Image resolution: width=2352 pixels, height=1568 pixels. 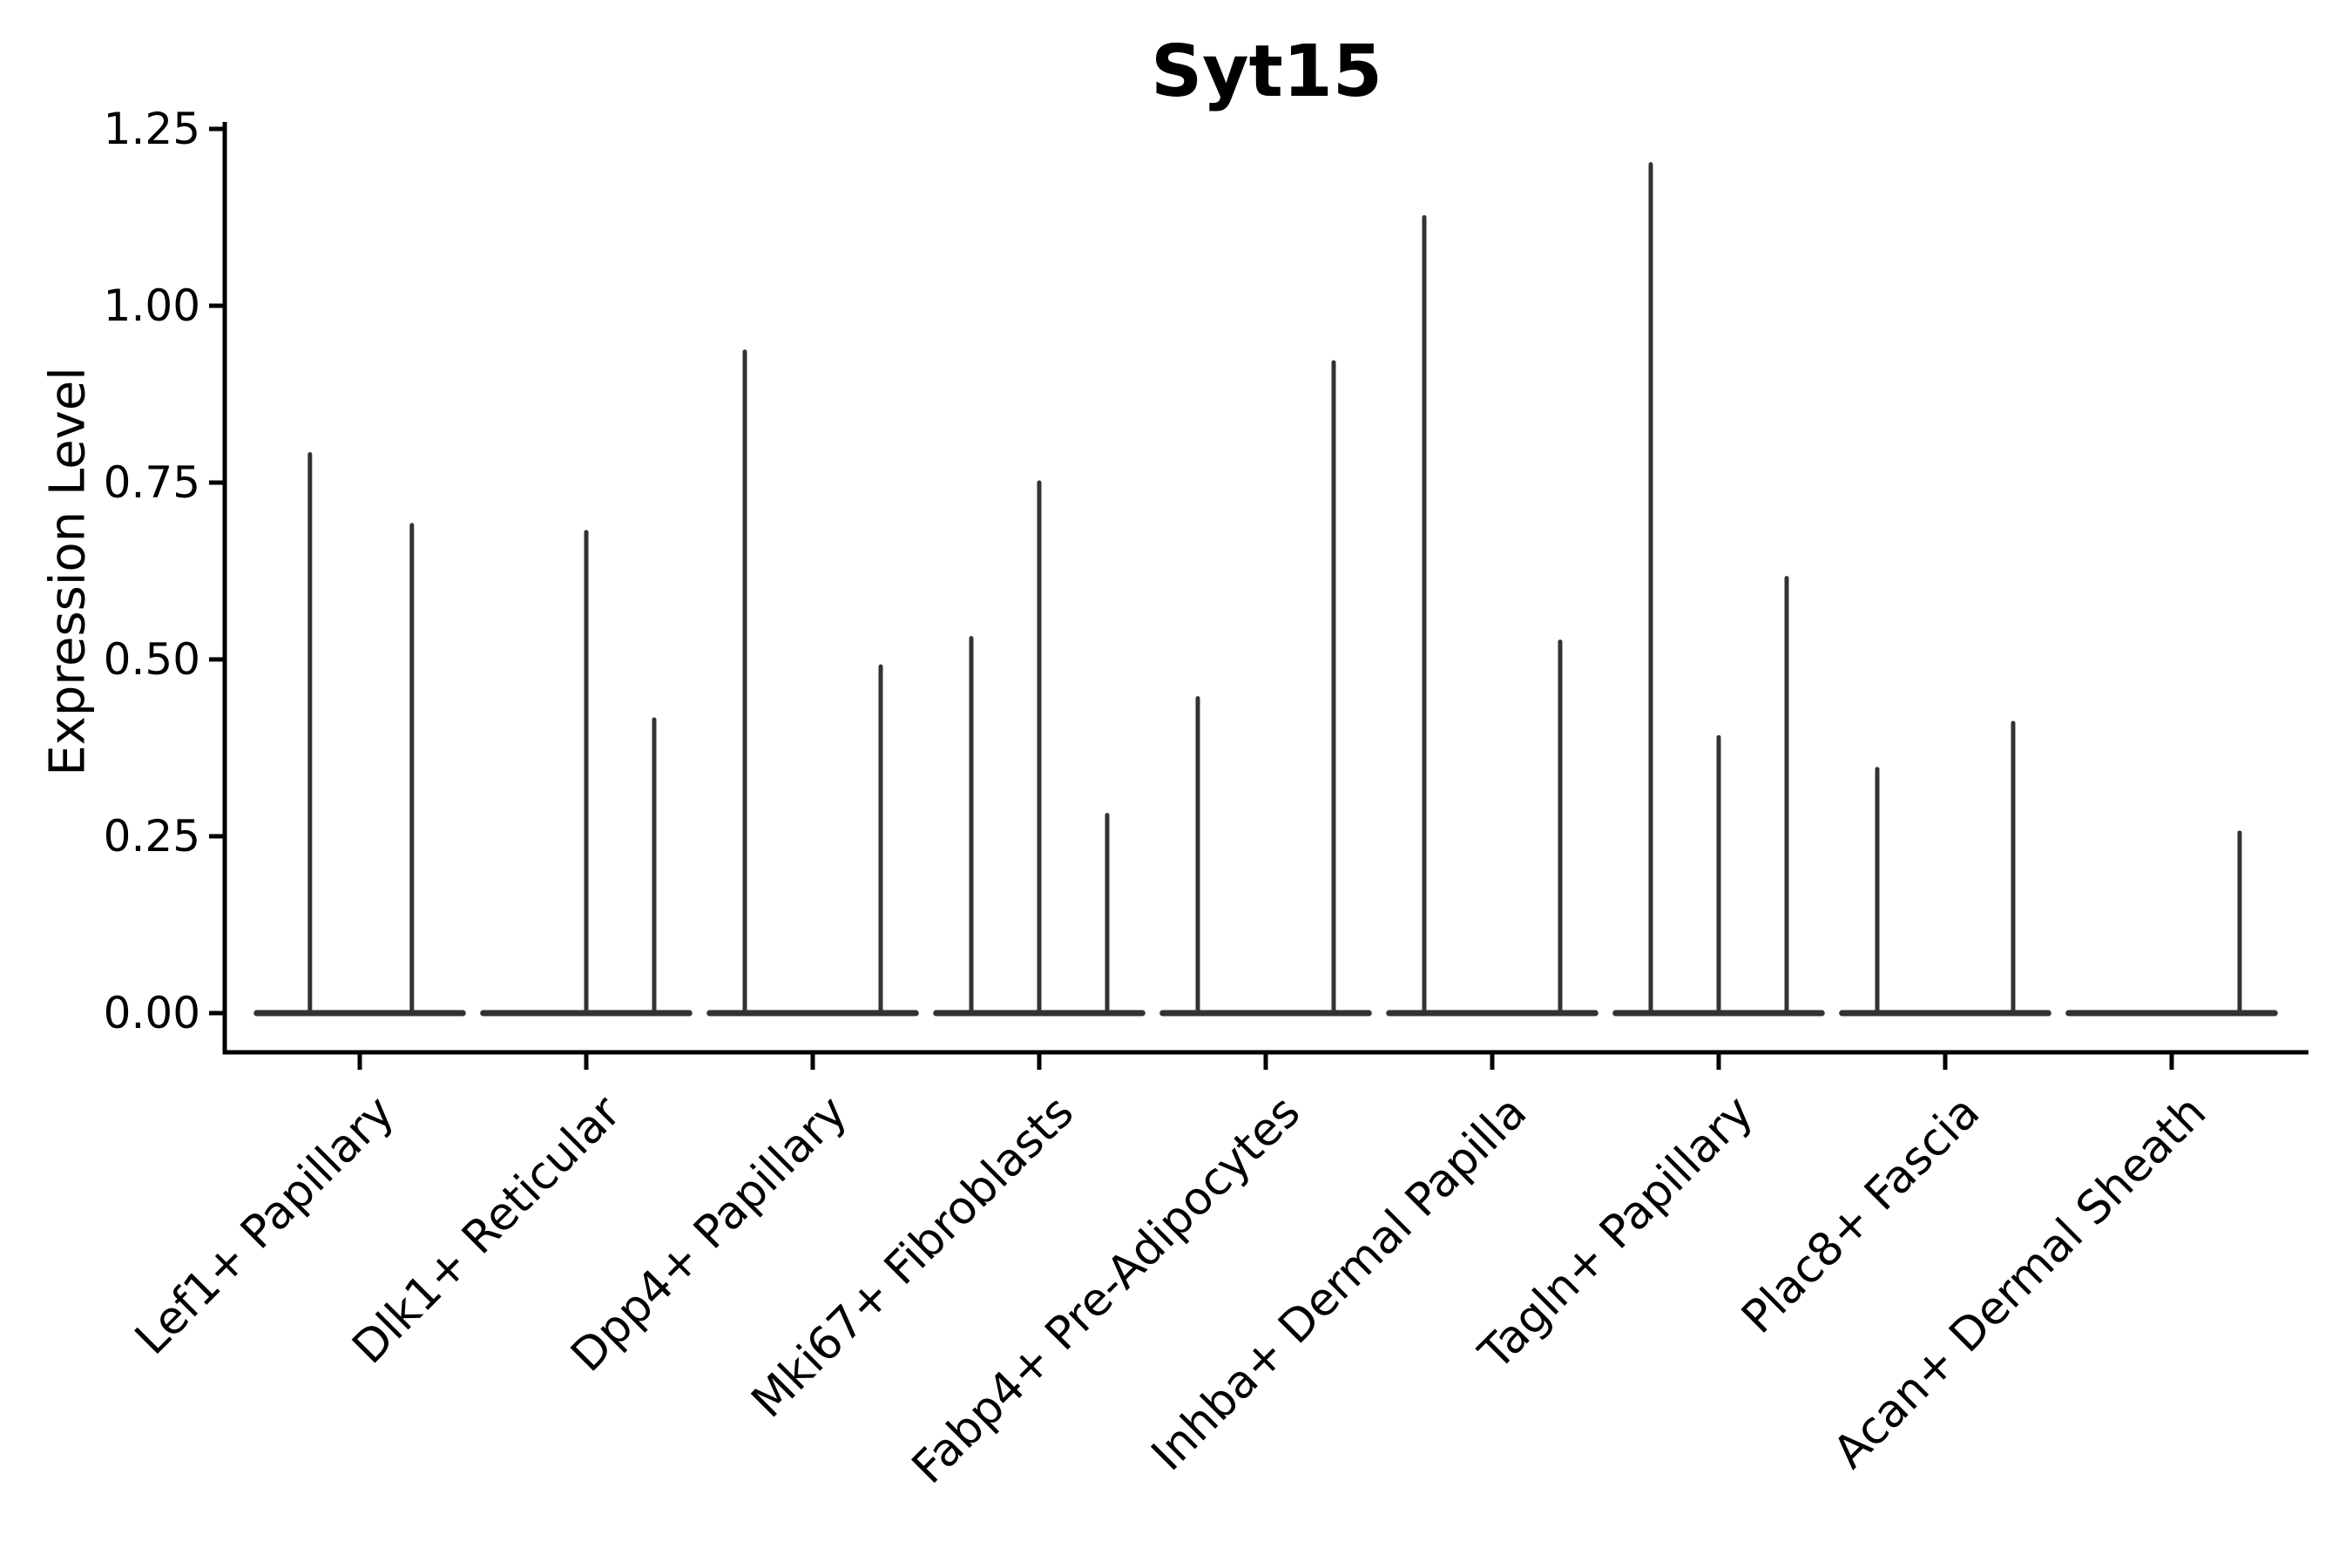 I want to click on y-tick-label: 1.00, so click(x=152, y=305).